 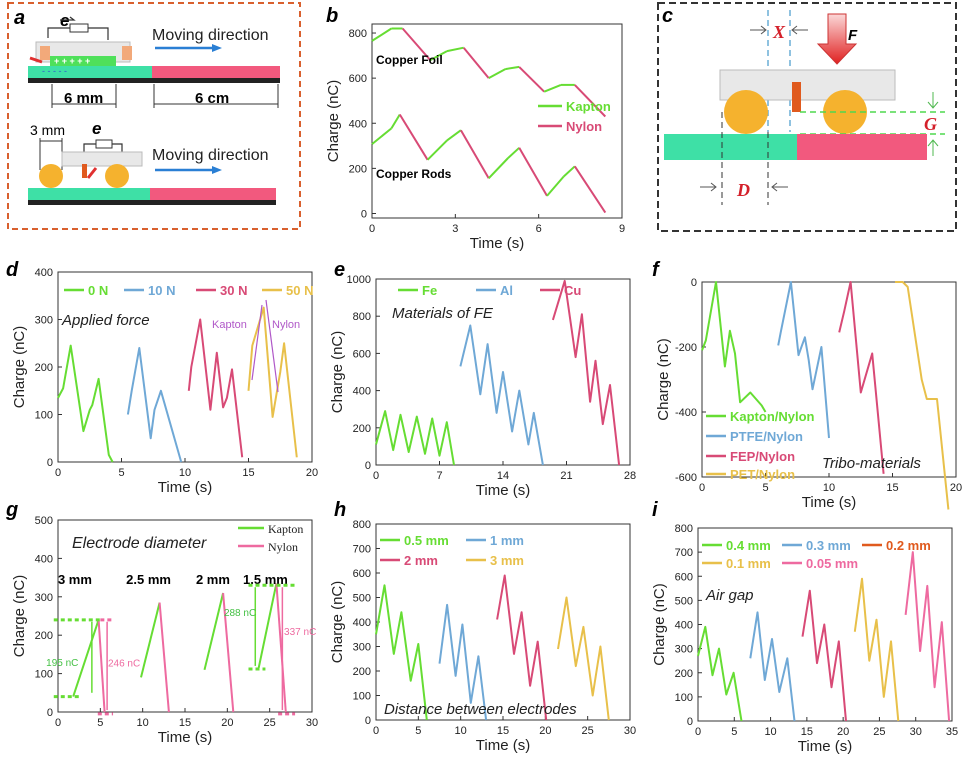 What do you see at coordinates (743, 190) in the screenshot?
I see `gap-d-label: D` at bounding box center [743, 190].